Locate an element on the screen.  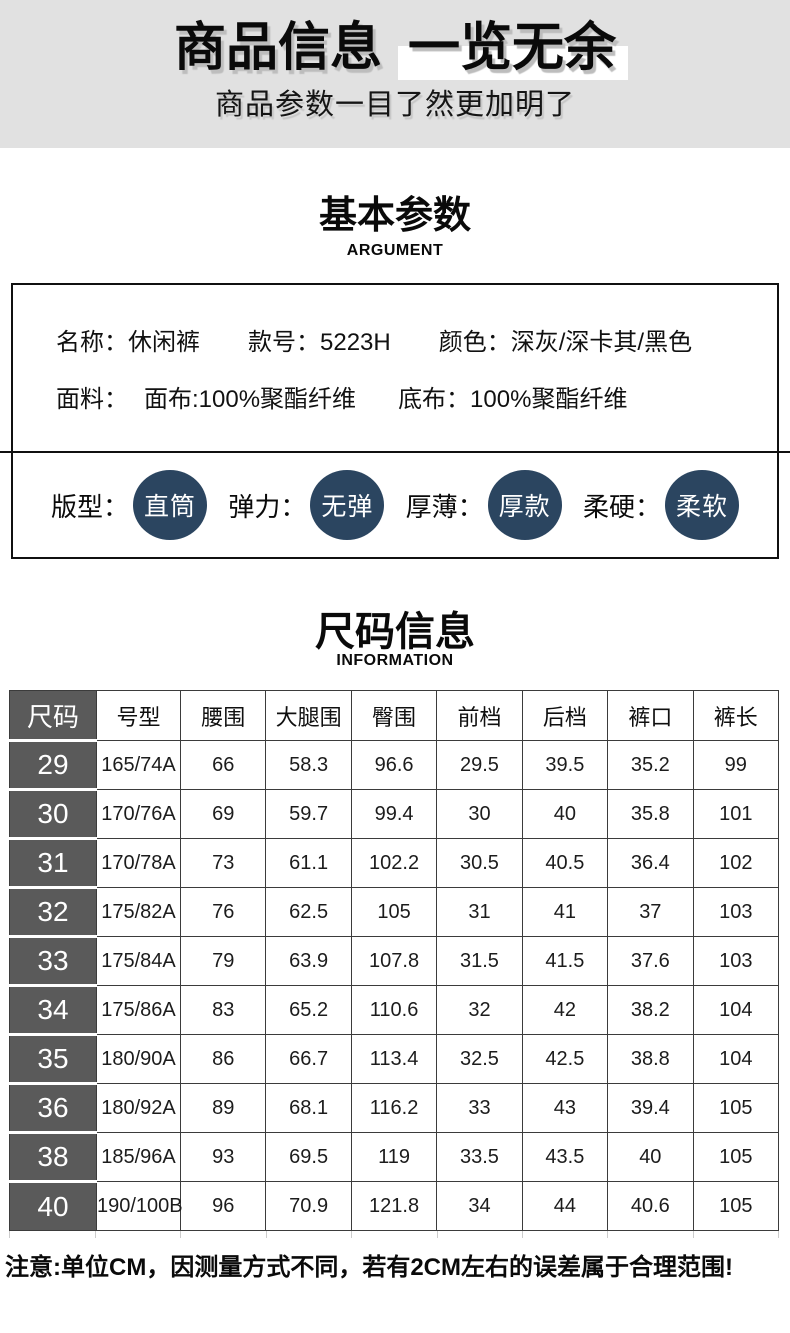
table-edge-stubs is located at coordinates (394, 1234).